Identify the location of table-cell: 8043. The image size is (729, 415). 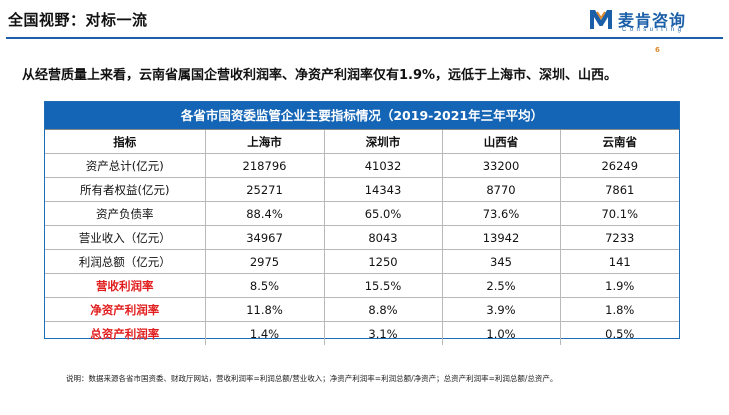
(382, 237).